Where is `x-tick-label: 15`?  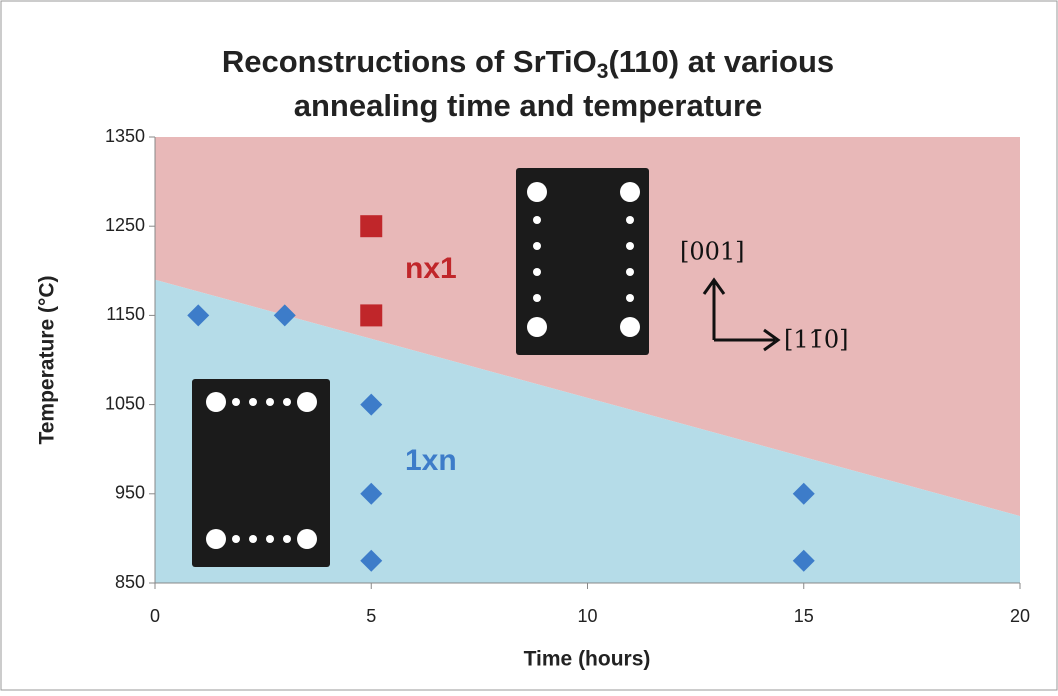
x-tick-label: 15 is located at coordinates (804, 616).